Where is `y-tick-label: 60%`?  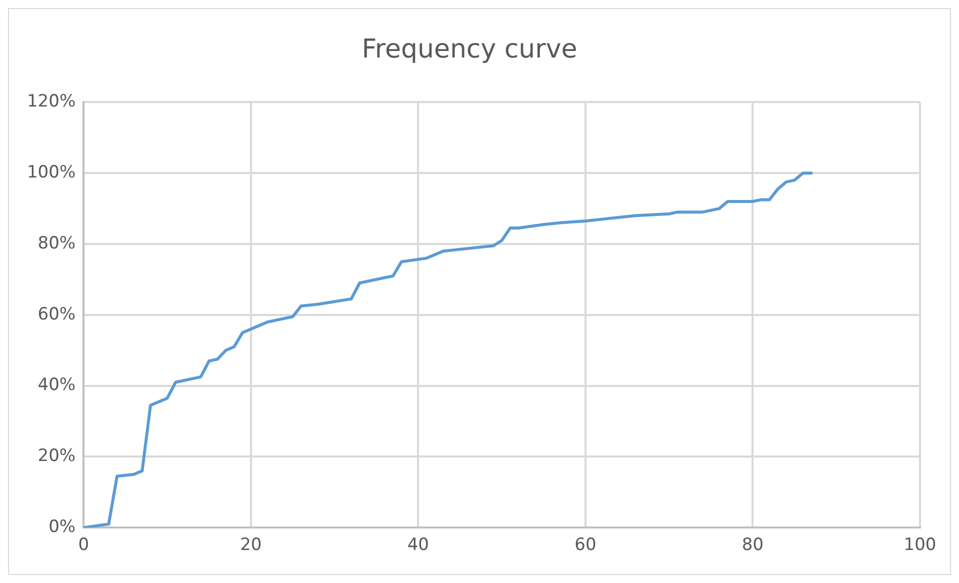 y-tick-label: 60% is located at coordinates (57, 314).